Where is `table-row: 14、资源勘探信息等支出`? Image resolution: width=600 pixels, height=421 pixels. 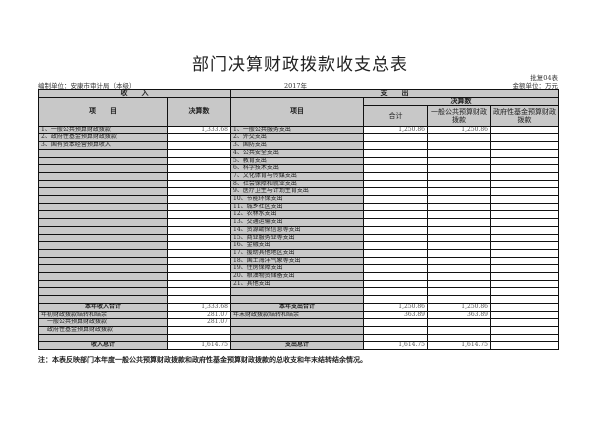 table-row: 14、资源勘探信息等支出 is located at coordinates (298, 230).